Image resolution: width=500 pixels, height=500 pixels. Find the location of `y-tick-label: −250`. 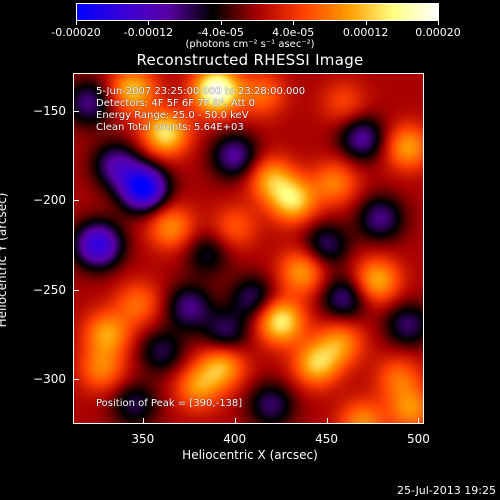

y-tick-label: −250 is located at coordinates (49, 289).